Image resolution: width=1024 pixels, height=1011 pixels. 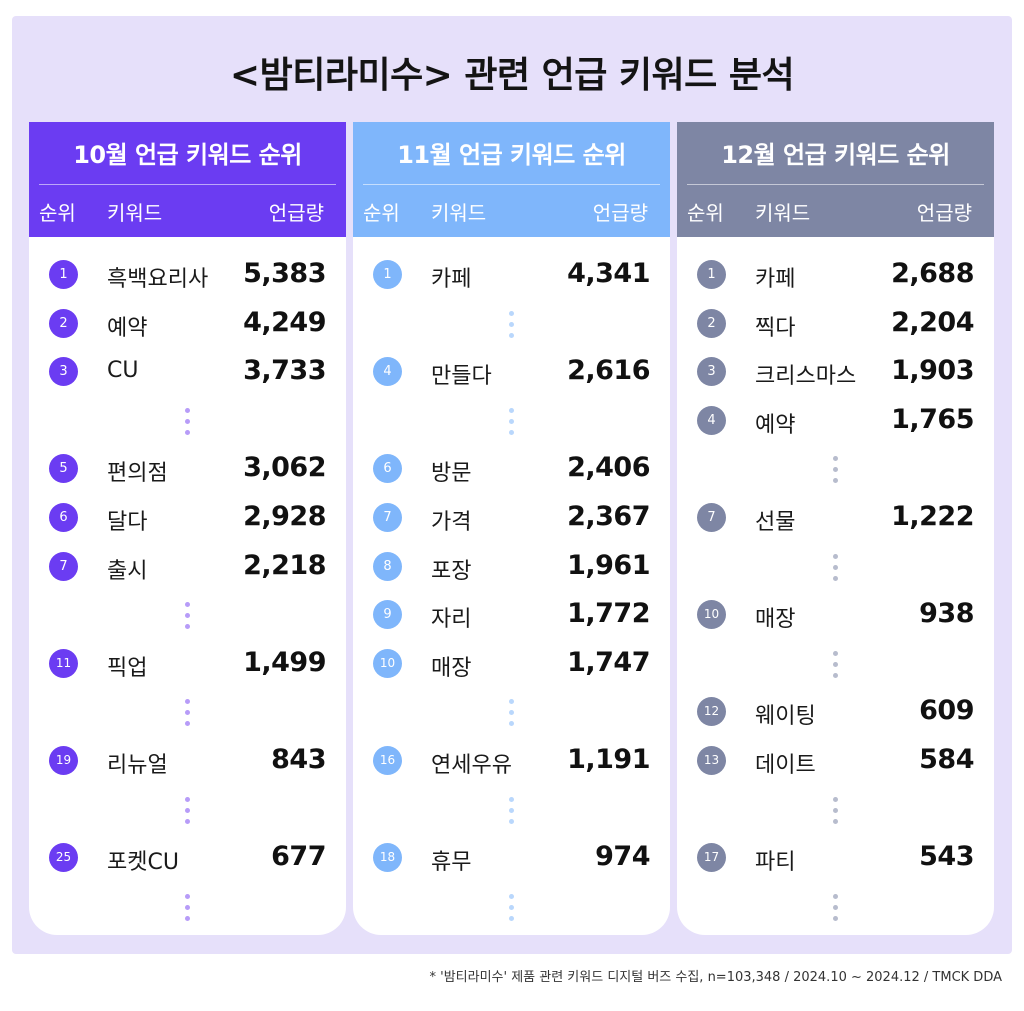 I want to click on mention-count: 2,218, so click(x=284, y=565).